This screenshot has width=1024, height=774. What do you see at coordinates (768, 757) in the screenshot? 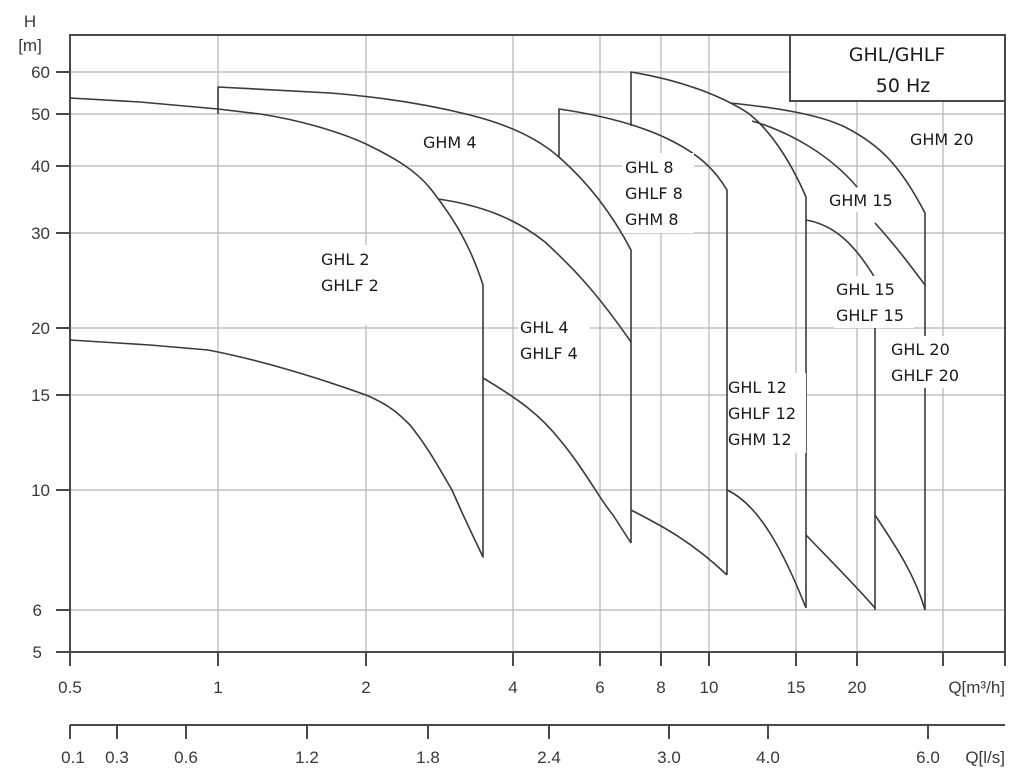
I see `svg-text: 4.0` at bounding box center [768, 757].